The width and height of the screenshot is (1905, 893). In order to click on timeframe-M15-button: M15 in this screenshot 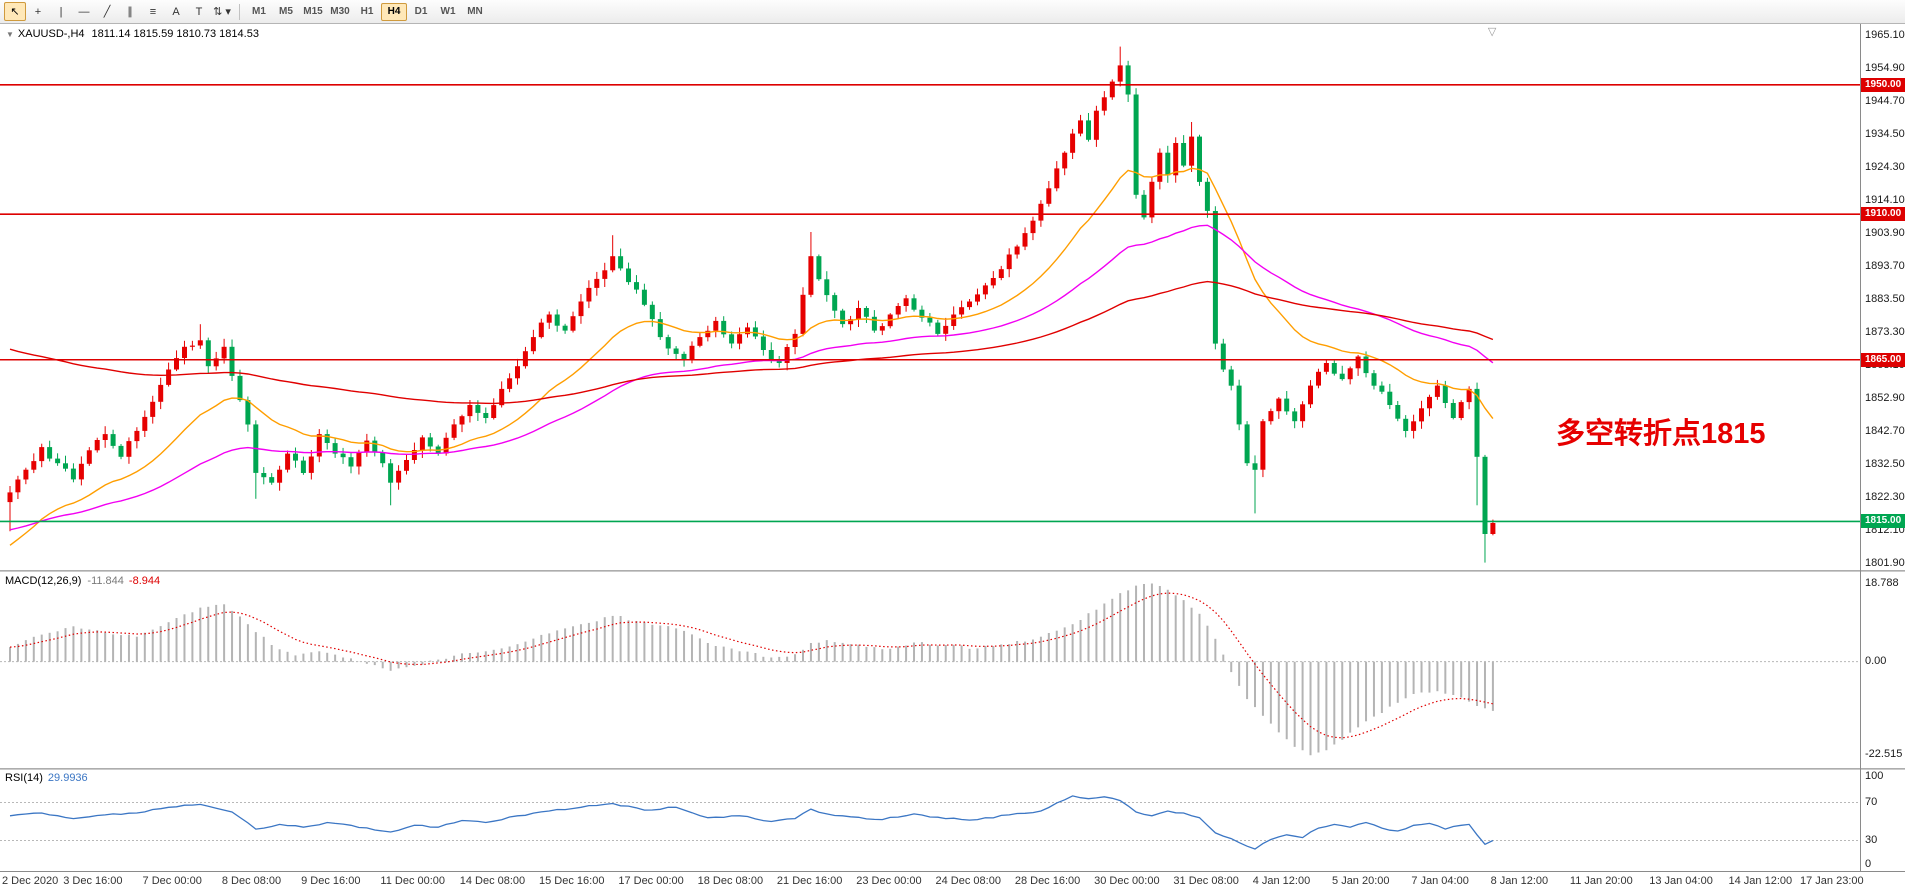, I will do `click(313, 11)`.